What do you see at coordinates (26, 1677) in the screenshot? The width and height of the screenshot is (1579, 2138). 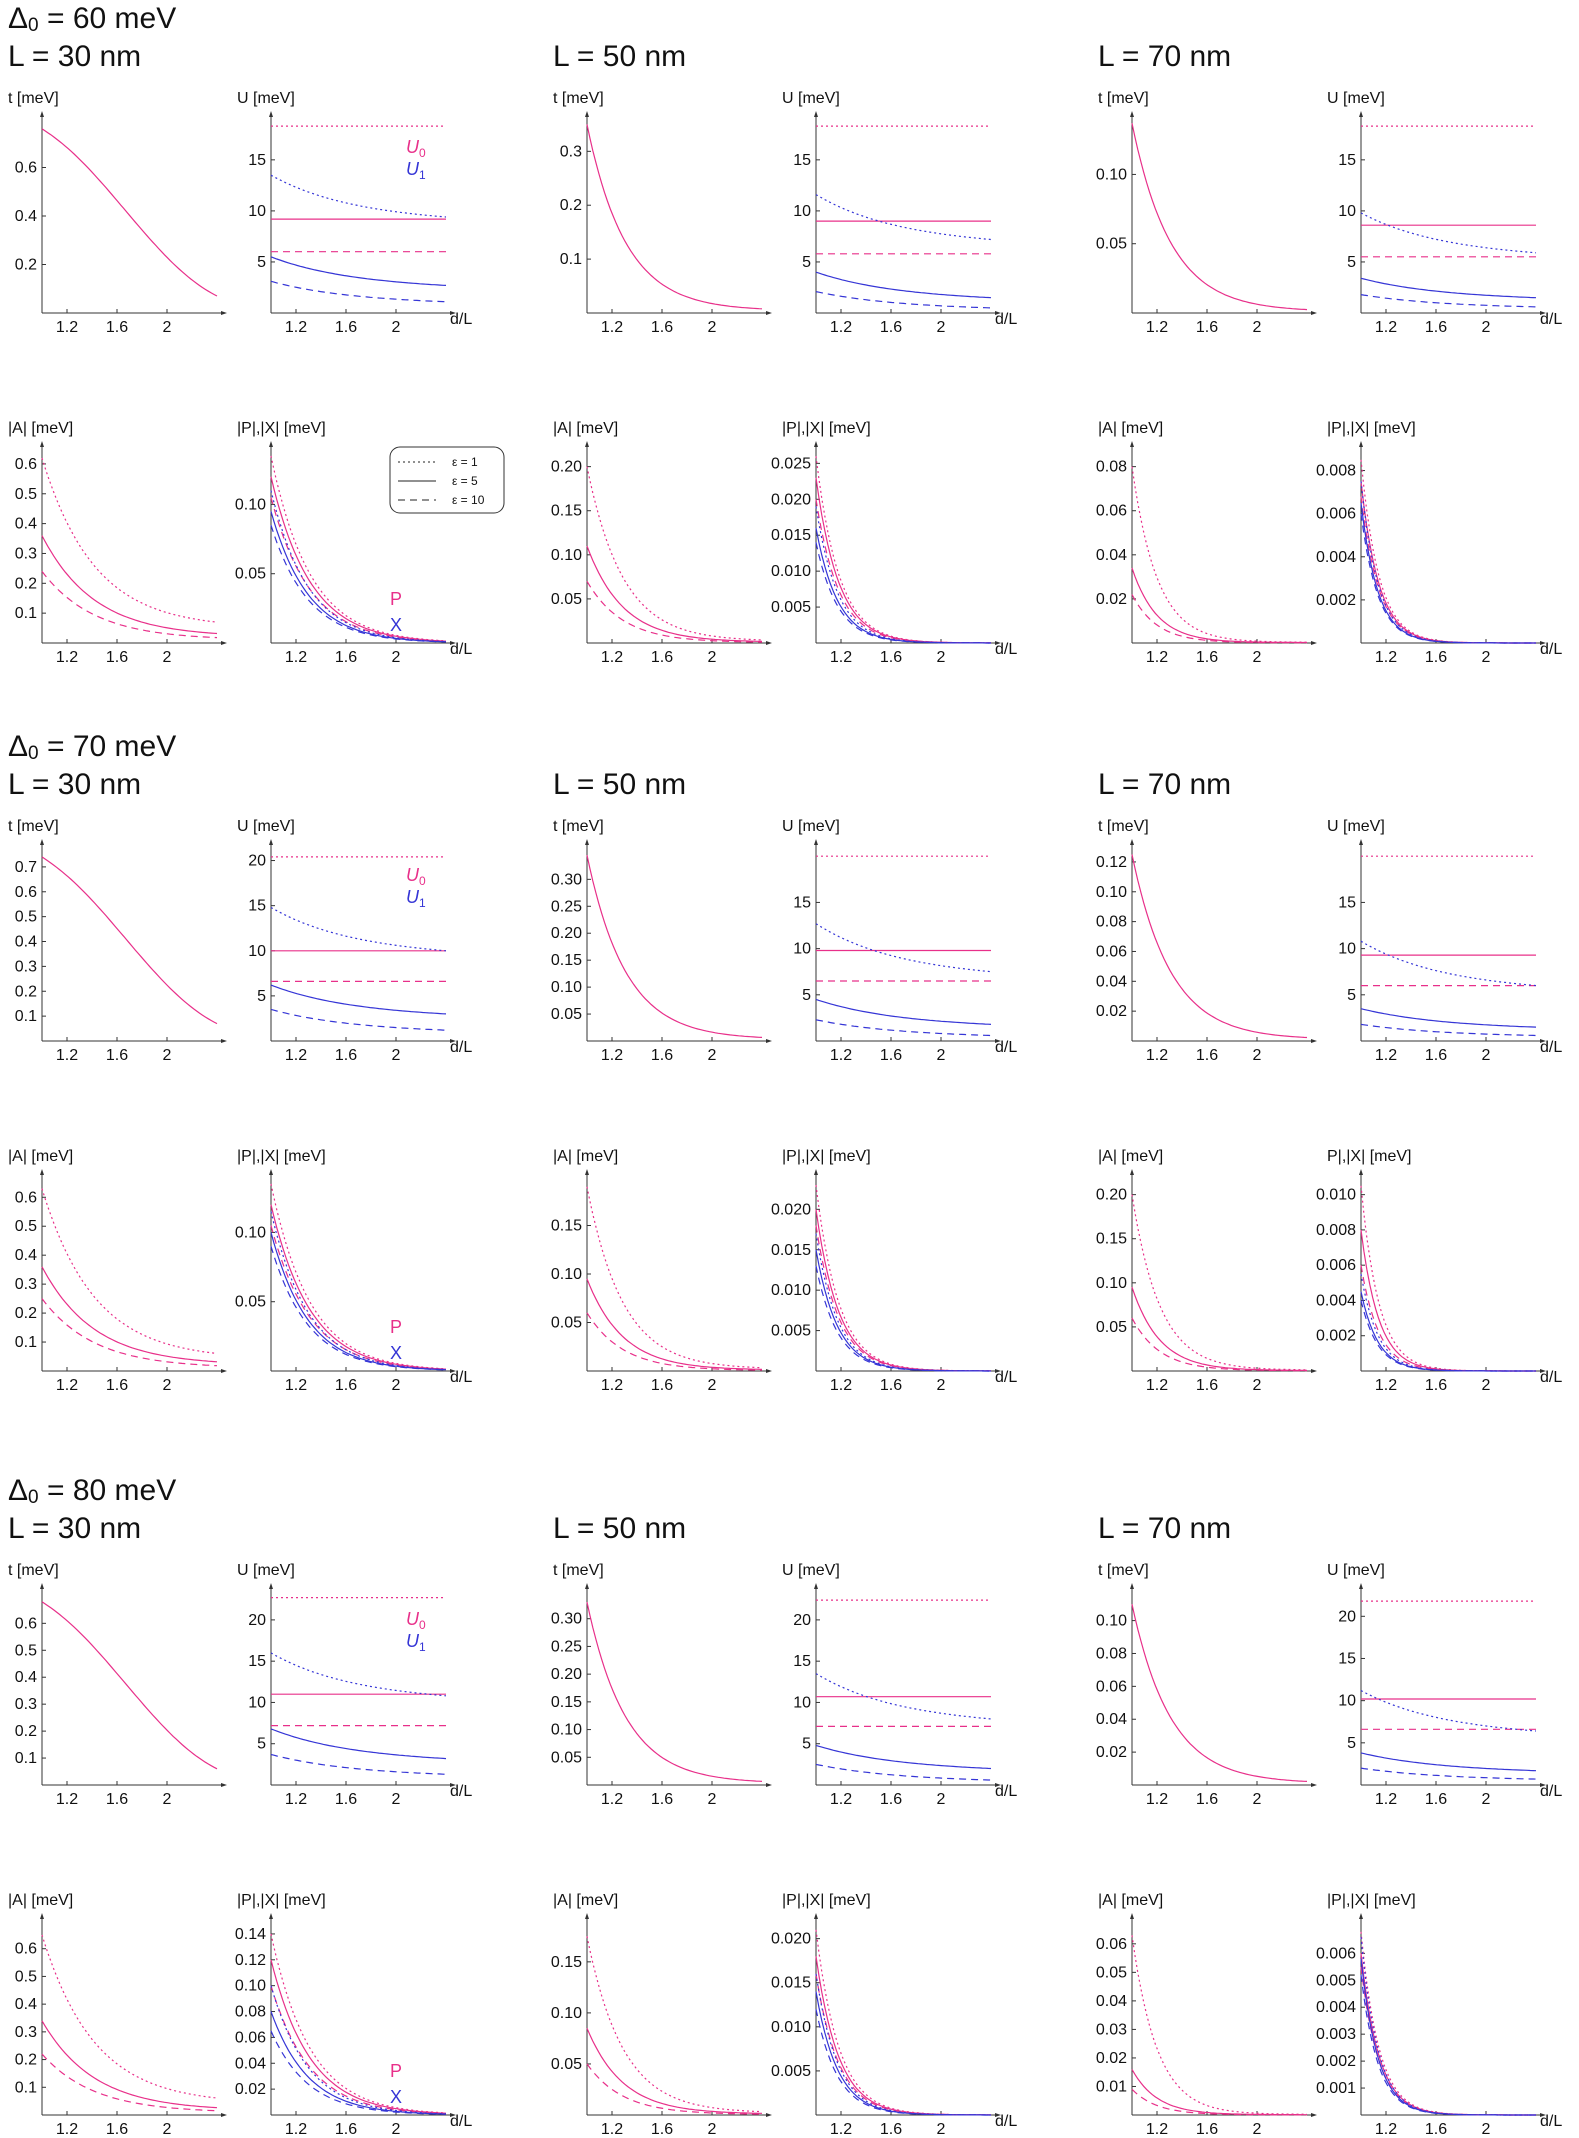 I see `y-tick-label: 0.4` at bounding box center [26, 1677].